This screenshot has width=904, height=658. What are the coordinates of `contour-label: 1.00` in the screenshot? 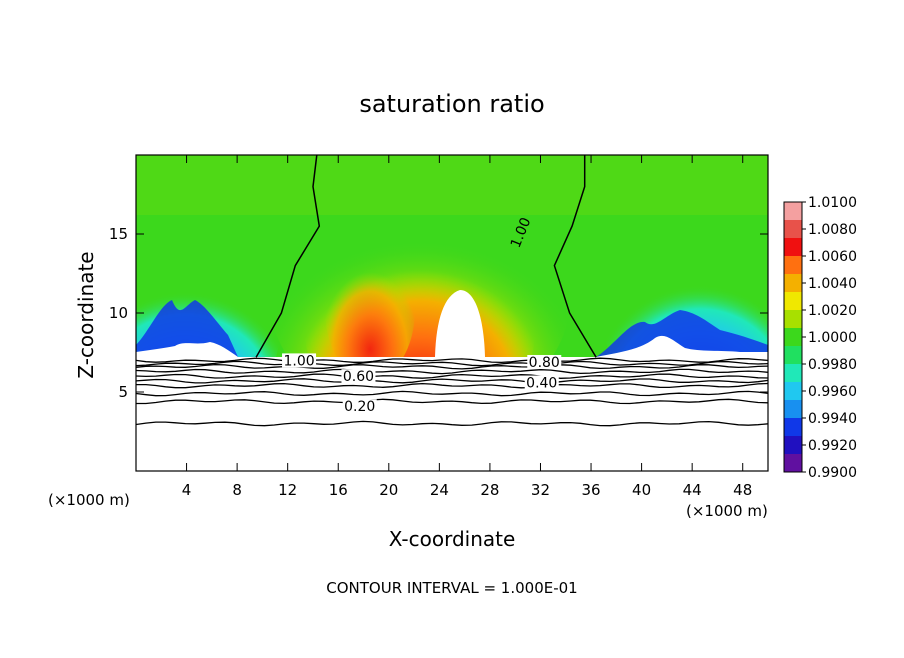 It's located at (298, 361).